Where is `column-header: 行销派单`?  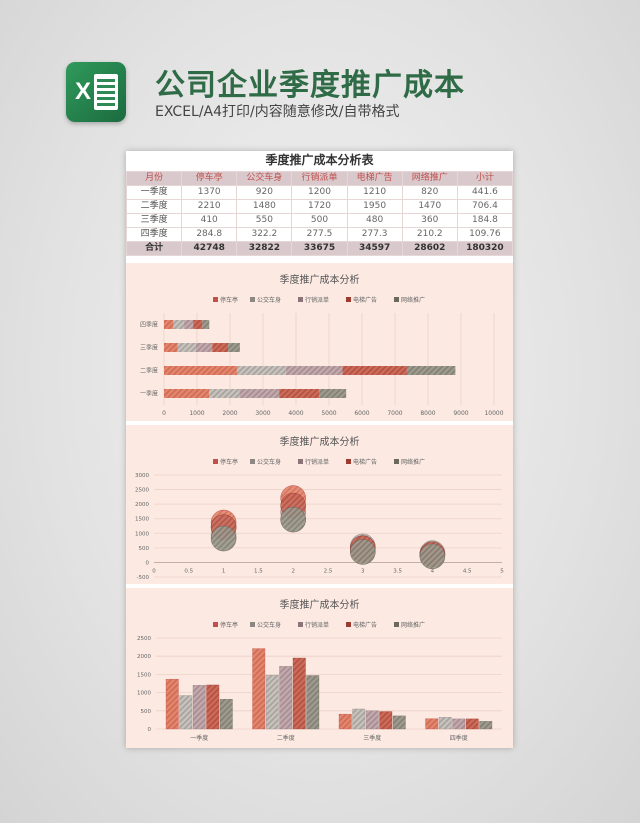
column-header: 行销派单 is located at coordinates (319, 178).